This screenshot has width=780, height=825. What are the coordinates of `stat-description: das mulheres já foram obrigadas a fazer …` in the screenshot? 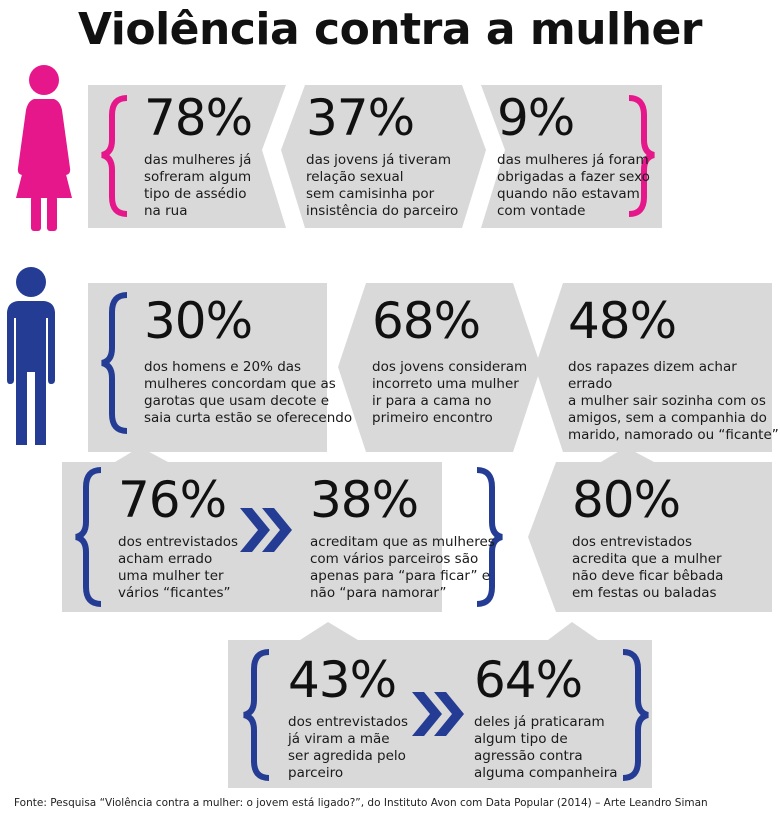 It's located at (573, 185).